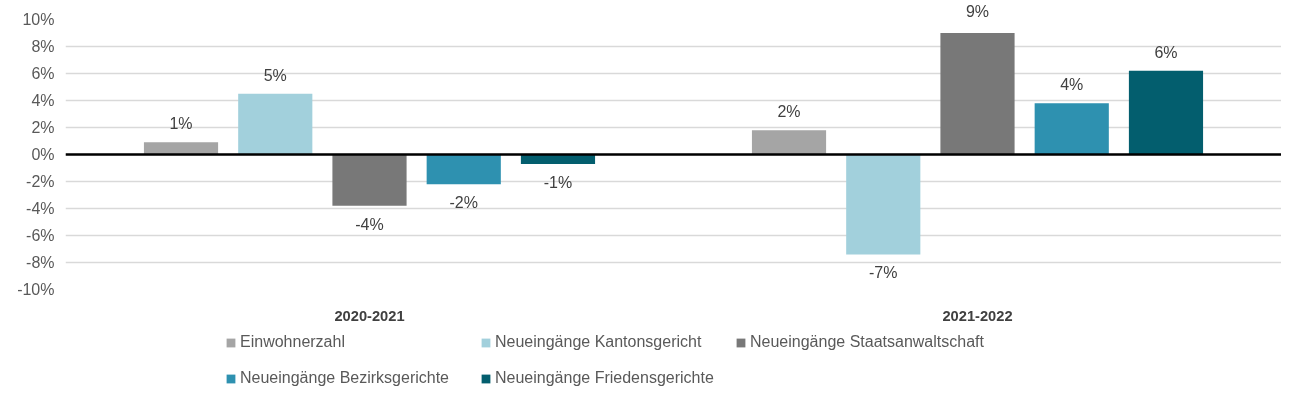 The image size is (1291, 417). What do you see at coordinates (1072, 85) in the screenshot?
I see `data-label: 4%` at bounding box center [1072, 85].